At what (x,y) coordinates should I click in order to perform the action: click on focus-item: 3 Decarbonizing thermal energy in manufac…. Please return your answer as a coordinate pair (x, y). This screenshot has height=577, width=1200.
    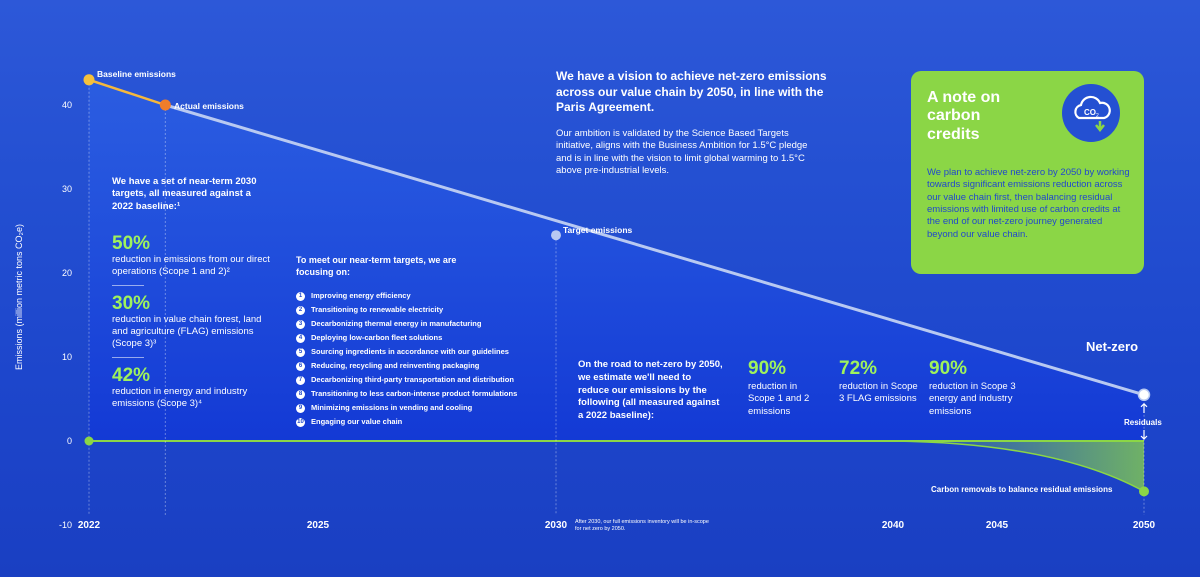
    Looking at the image, I should click on (421, 324).